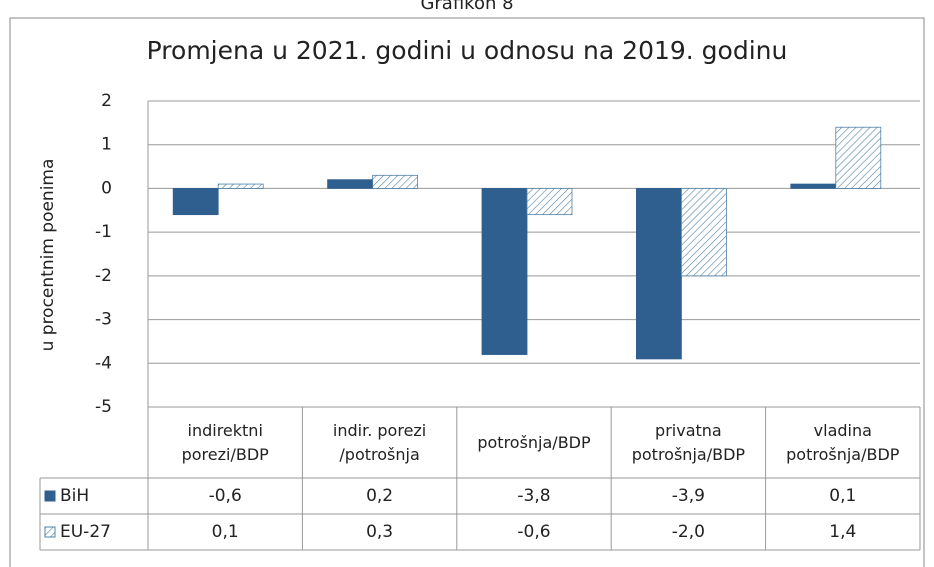 This screenshot has height=567, width=934. I want to click on table-value: -2,0, so click(688, 531).